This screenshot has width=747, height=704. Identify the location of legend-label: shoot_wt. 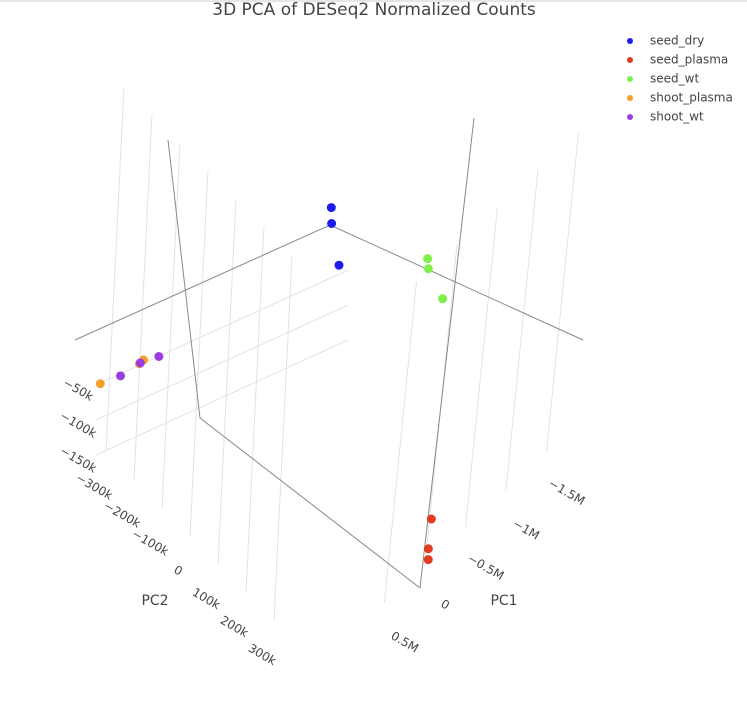
(677, 117).